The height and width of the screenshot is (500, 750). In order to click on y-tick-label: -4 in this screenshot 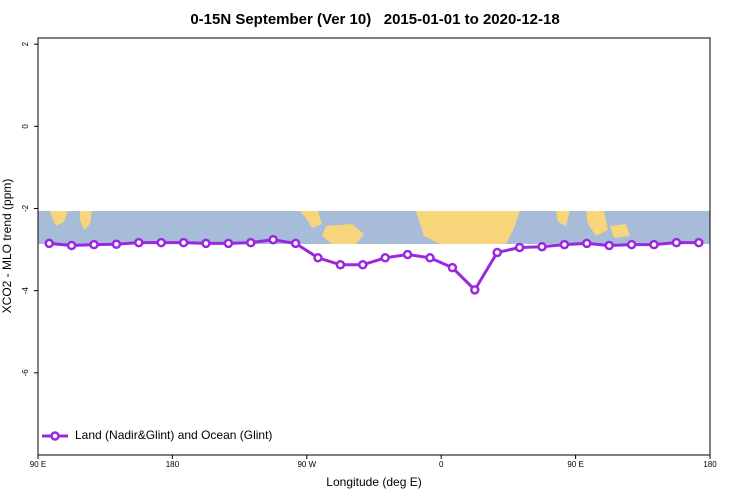, I will do `click(25, 291)`.